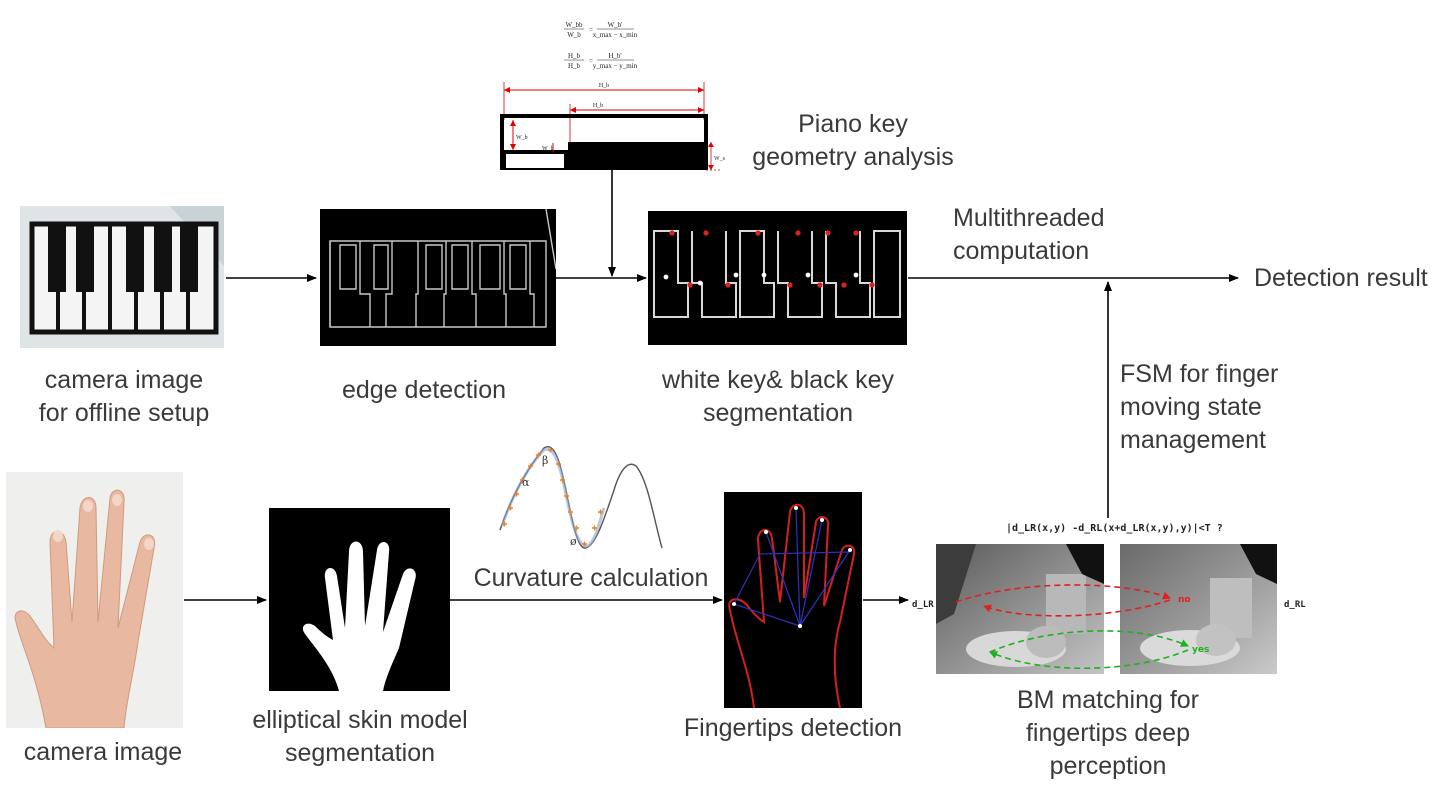 This screenshot has width=1447, height=793. What do you see at coordinates (615, 25) in the screenshot?
I see `f1-rhs-num: W_b'` at bounding box center [615, 25].